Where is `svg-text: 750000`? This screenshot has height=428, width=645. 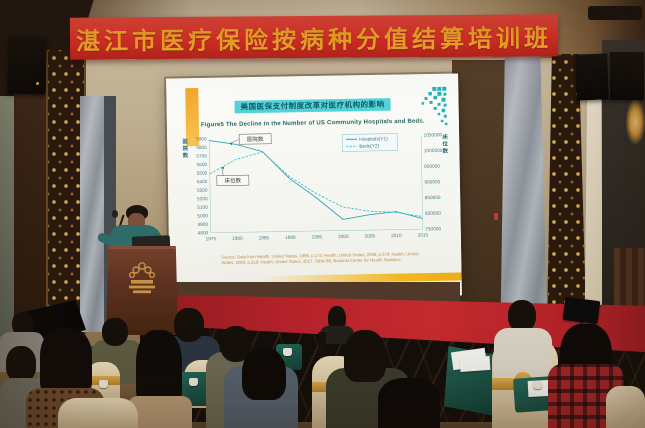
svg-text: 750000 is located at coordinates (433, 229).